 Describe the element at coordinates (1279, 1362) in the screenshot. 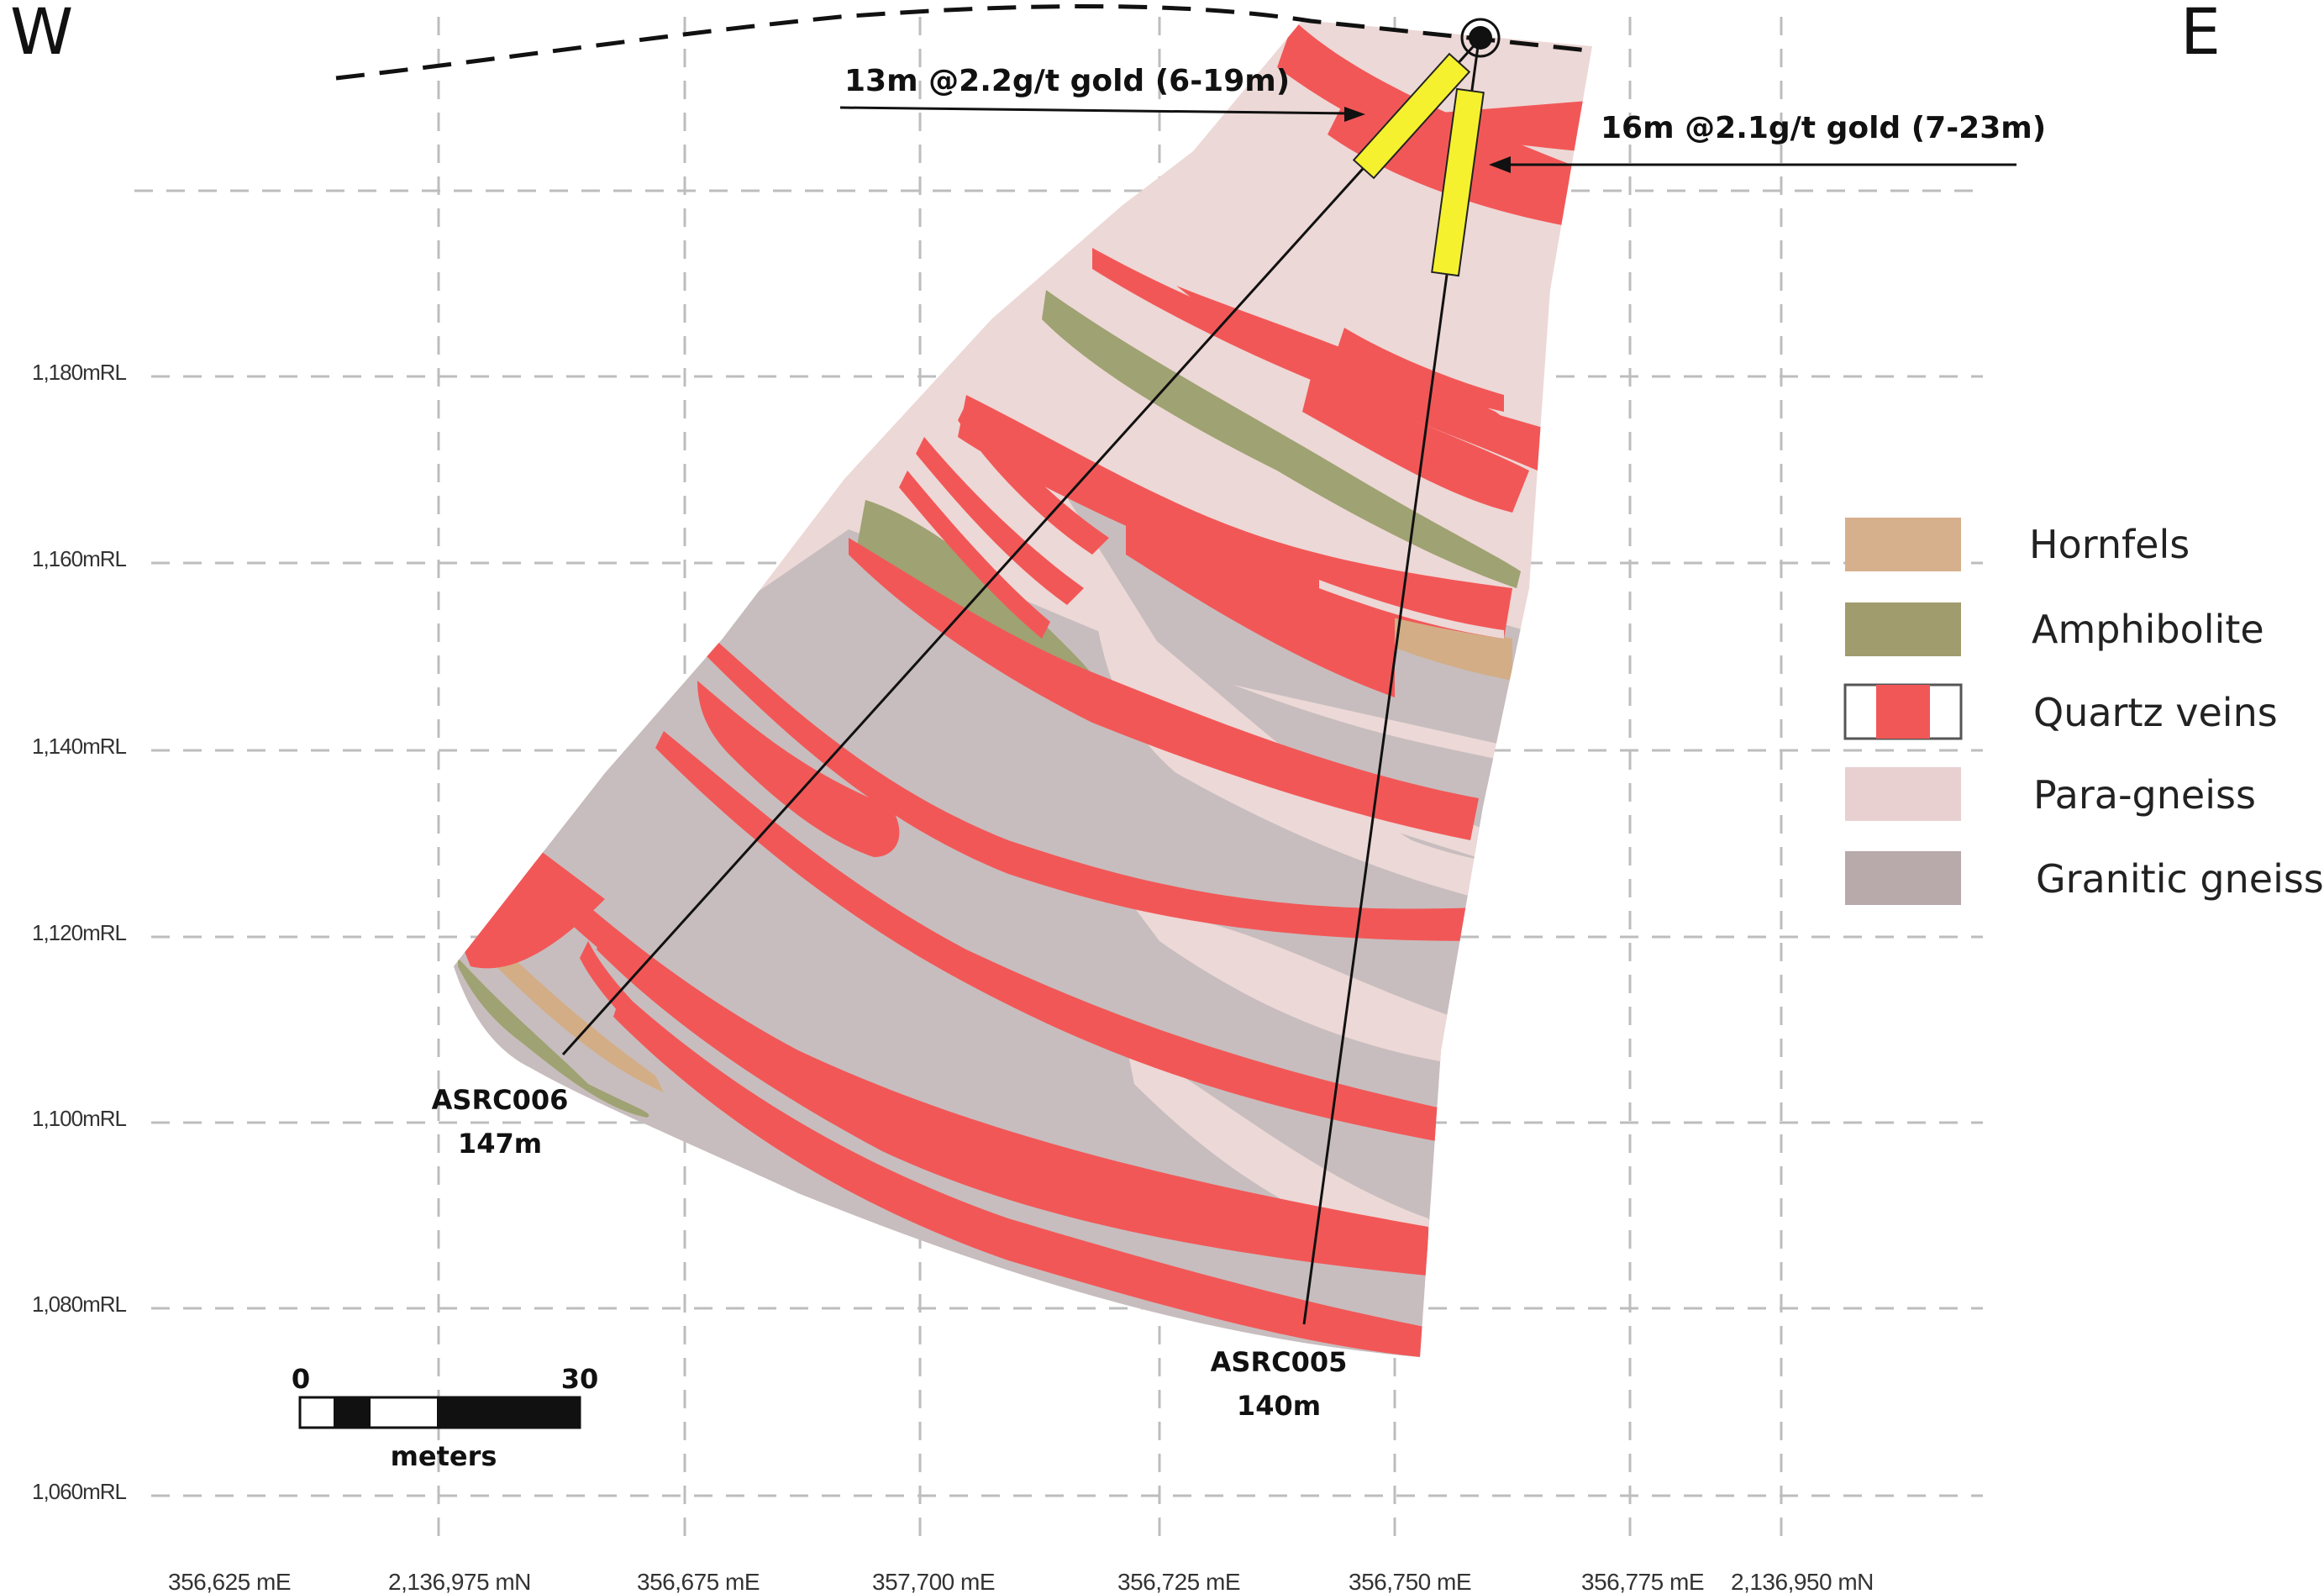

I see `hole-id-asrc005: ASRC005` at that location.